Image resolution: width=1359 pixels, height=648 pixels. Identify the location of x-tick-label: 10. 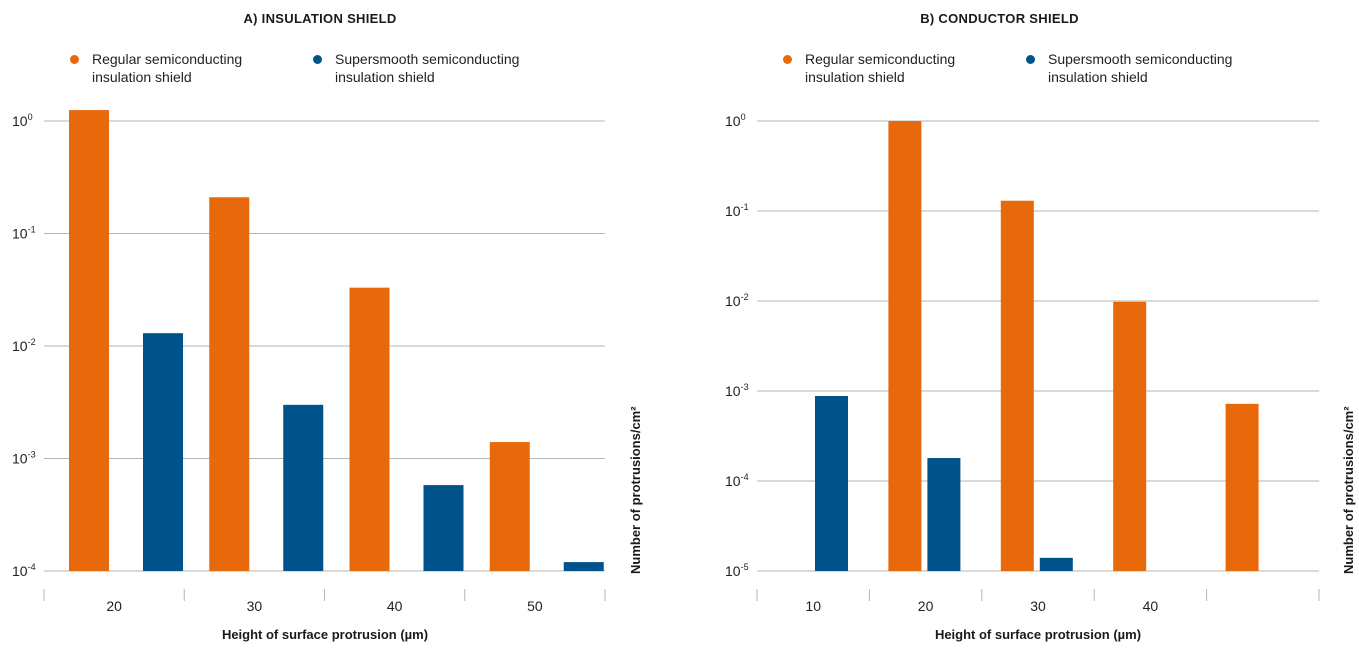
(813, 606).